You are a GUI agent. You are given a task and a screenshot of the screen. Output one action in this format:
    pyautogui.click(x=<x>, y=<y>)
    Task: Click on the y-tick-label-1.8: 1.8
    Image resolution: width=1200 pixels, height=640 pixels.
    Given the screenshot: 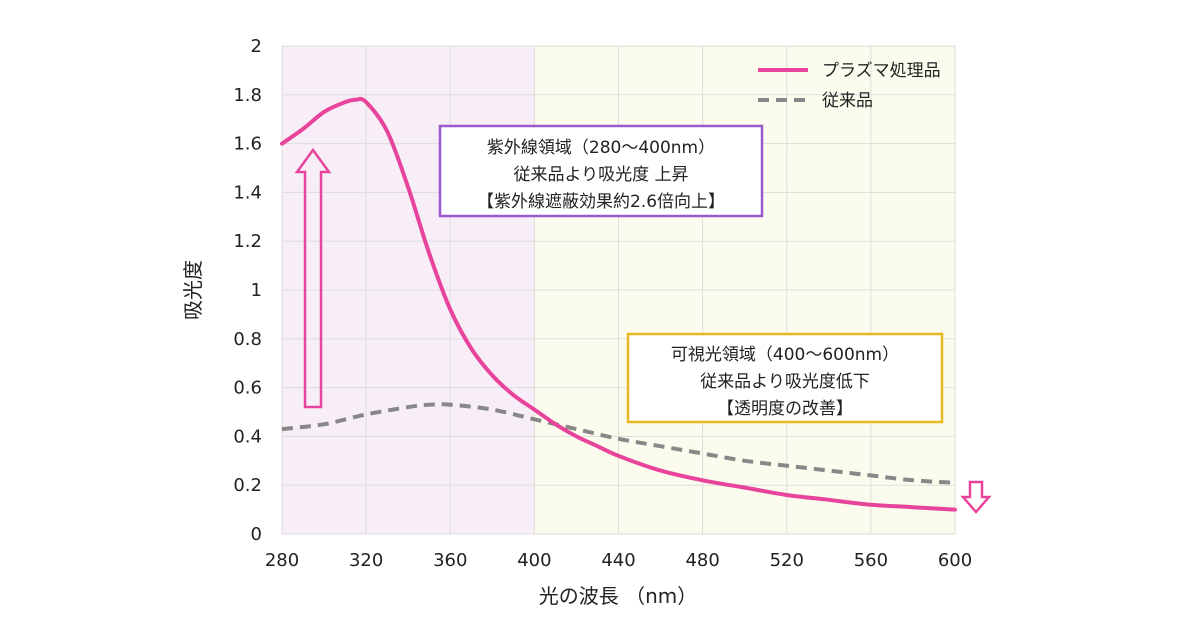 What is the action you would take?
    pyautogui.click(x=247, y=95)
    